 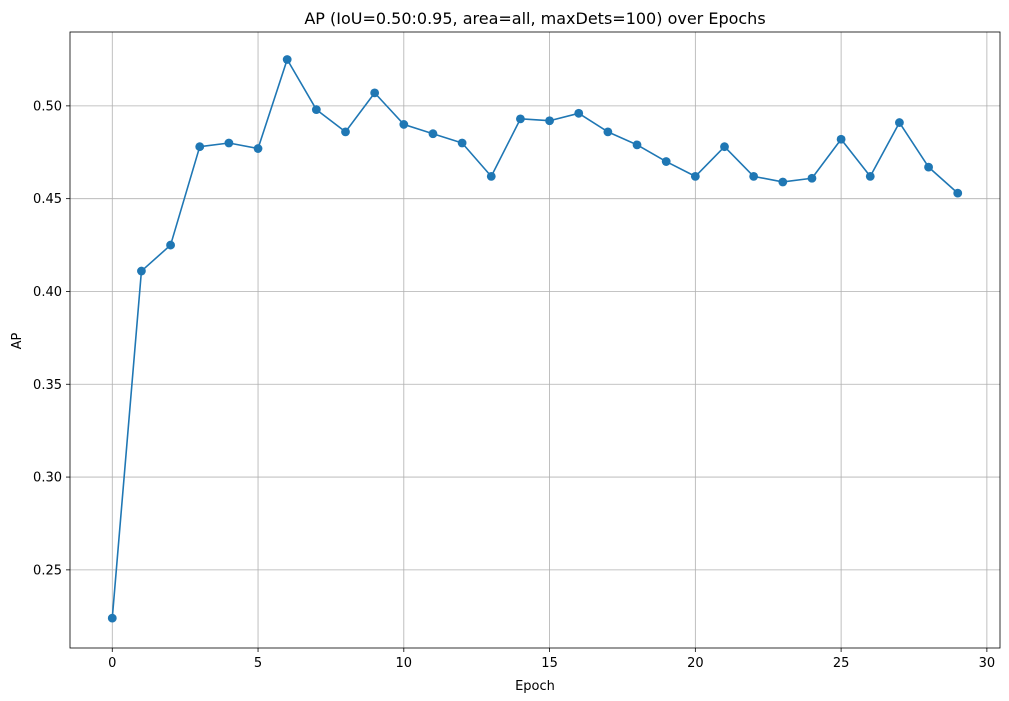 I want to click on y-tick-label: 0.45, so click(x=47, y=199).